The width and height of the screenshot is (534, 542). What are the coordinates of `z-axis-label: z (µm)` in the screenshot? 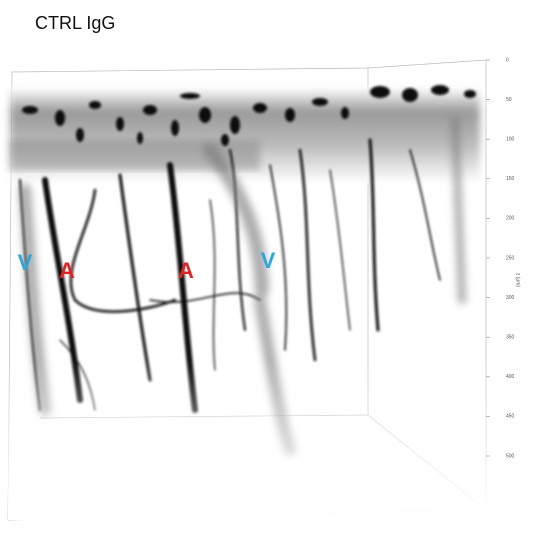 It's located at (518, 280).